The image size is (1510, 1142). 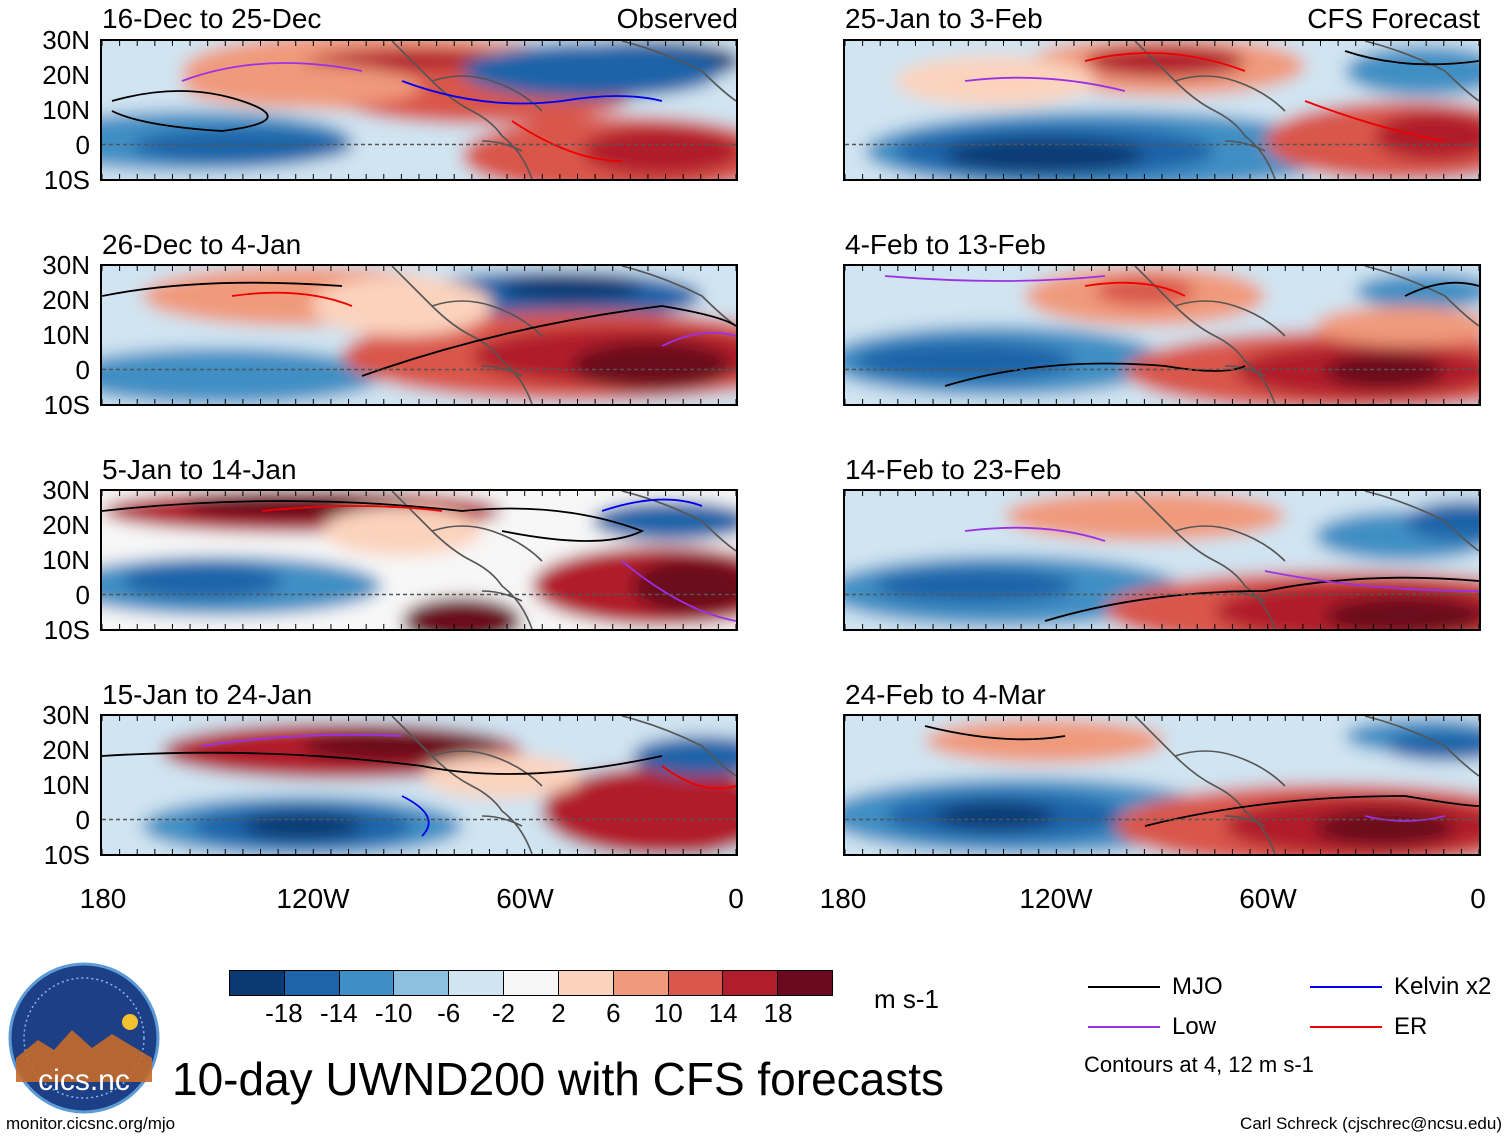 What do you see at coordinates (339, 1013) in the screenshot?
I see `colorbar-label: -14` at bounding box center [339, 1013].